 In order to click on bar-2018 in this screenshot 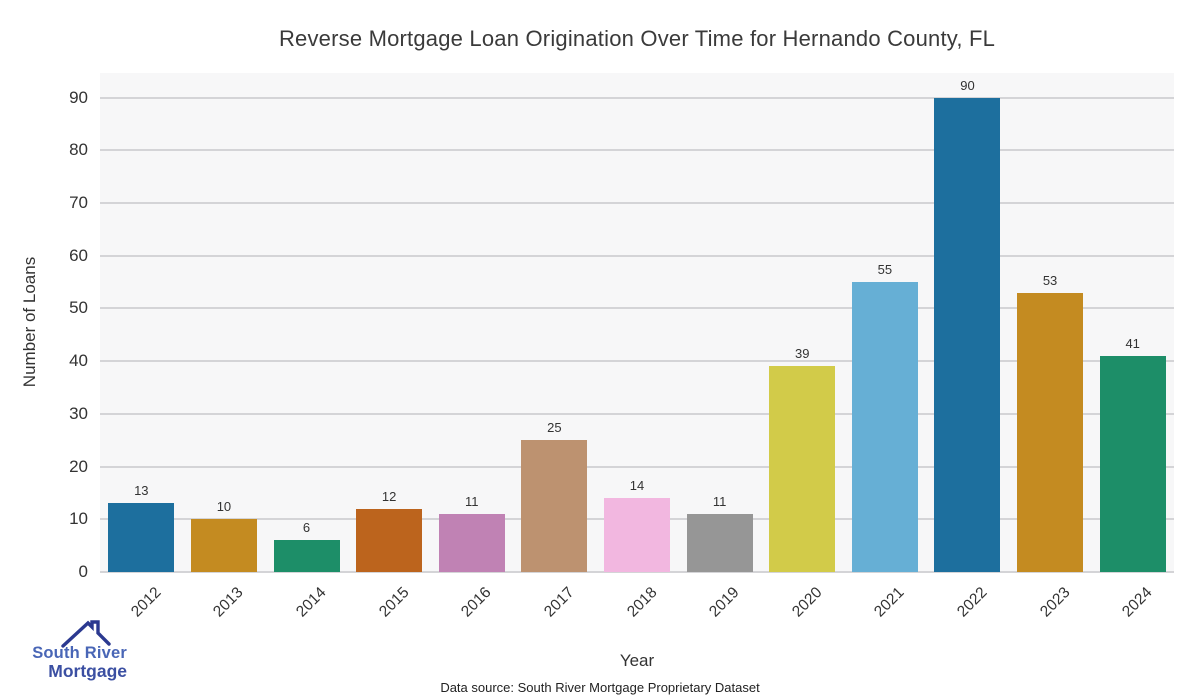, I will do `click(637, 535)`.